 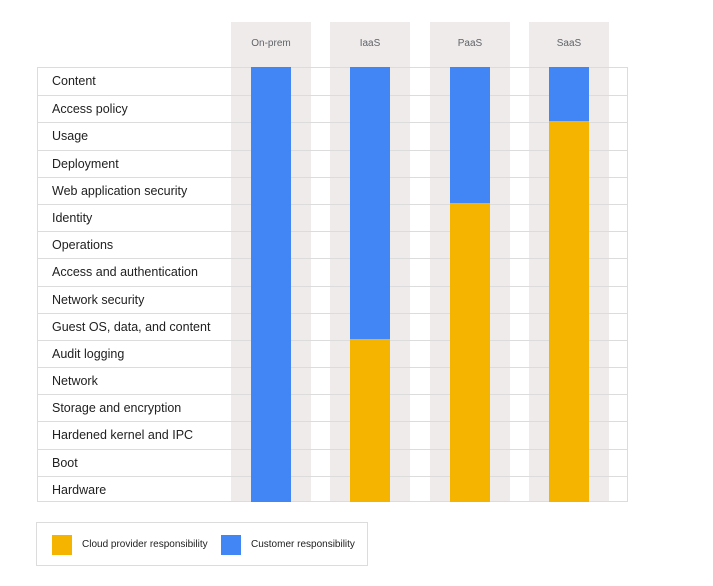 I want to click on legend-label-customer: Customer responsibility, so click(x=303, y=544).